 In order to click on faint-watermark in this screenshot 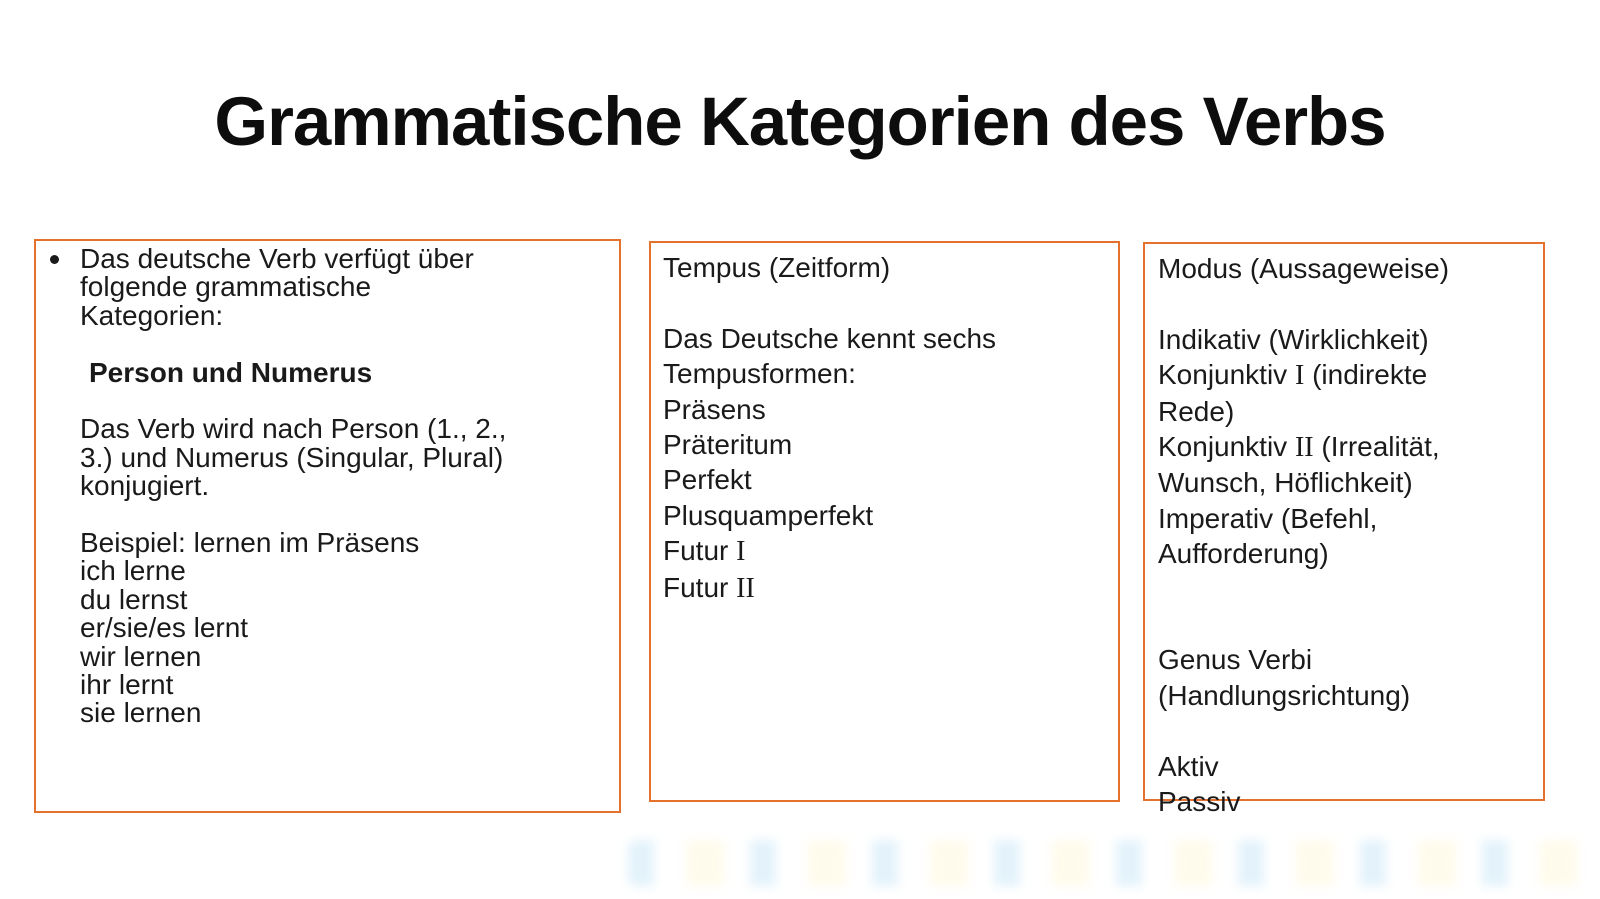, I will do `click(1104, 863)`.